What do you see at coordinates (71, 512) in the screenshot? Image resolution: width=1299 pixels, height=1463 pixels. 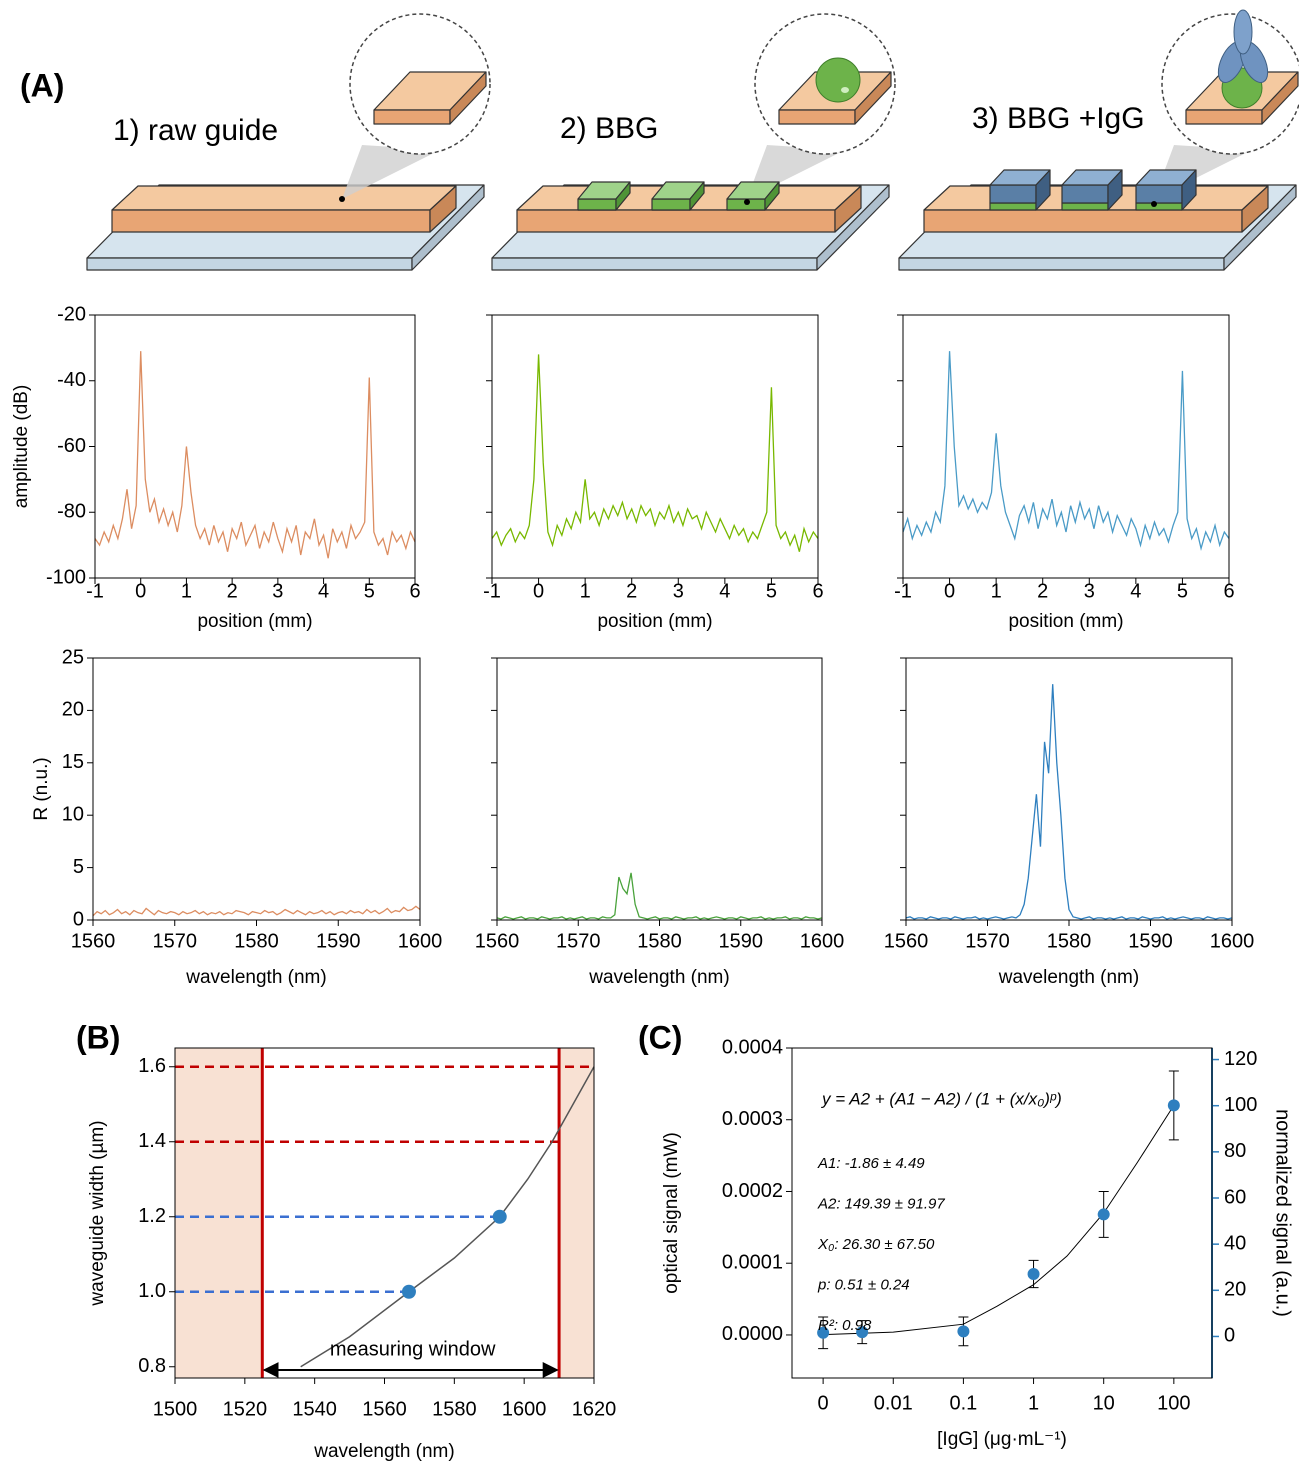 I see `y-tick-label: -80` at bounding box center [71, 512].